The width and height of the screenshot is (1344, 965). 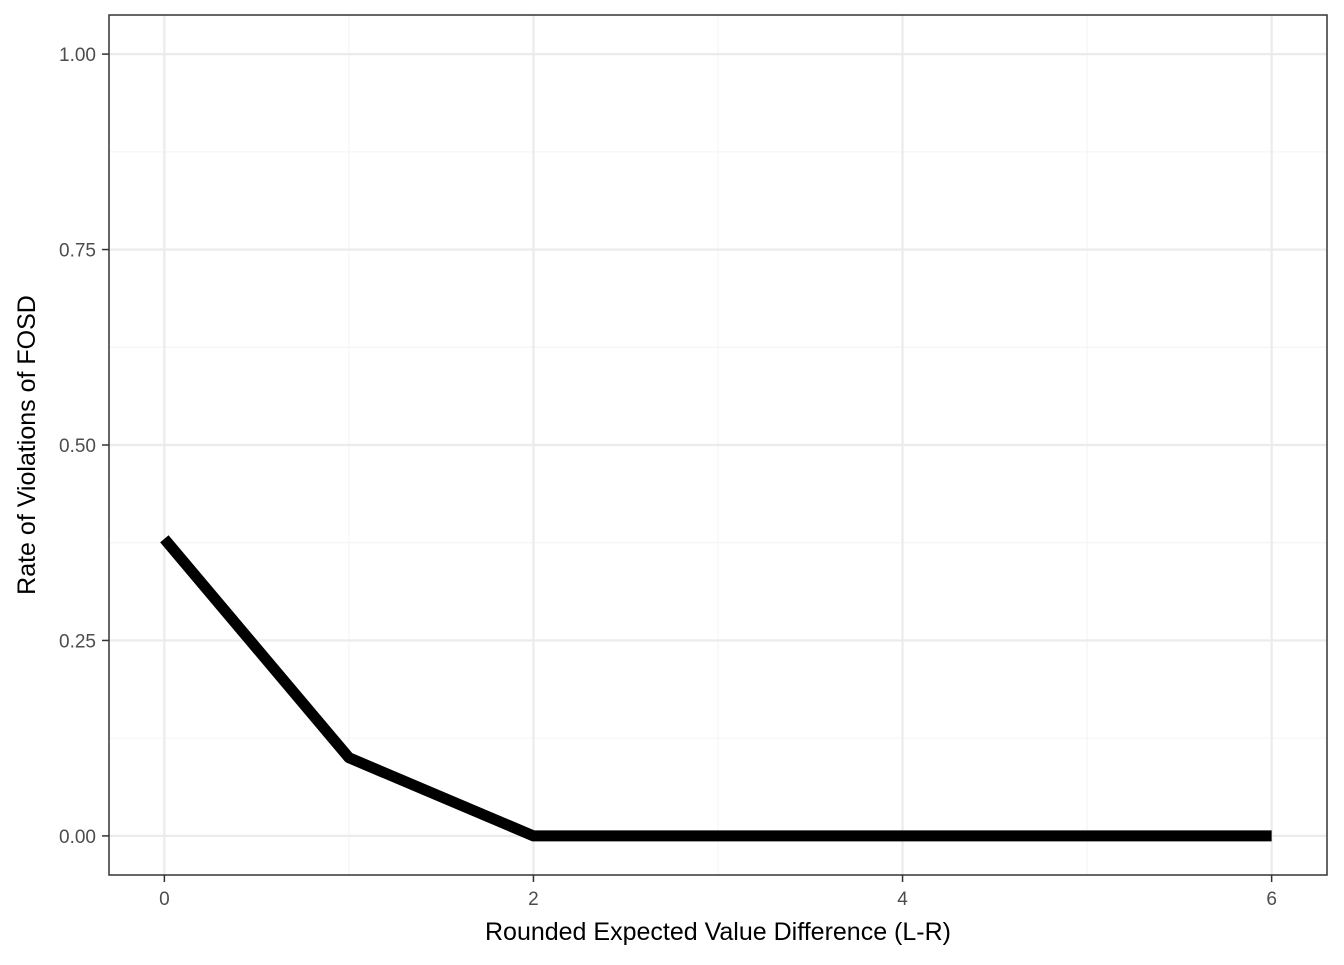 I want to click on x-tick-label: 2, so click(x=533, y=899).